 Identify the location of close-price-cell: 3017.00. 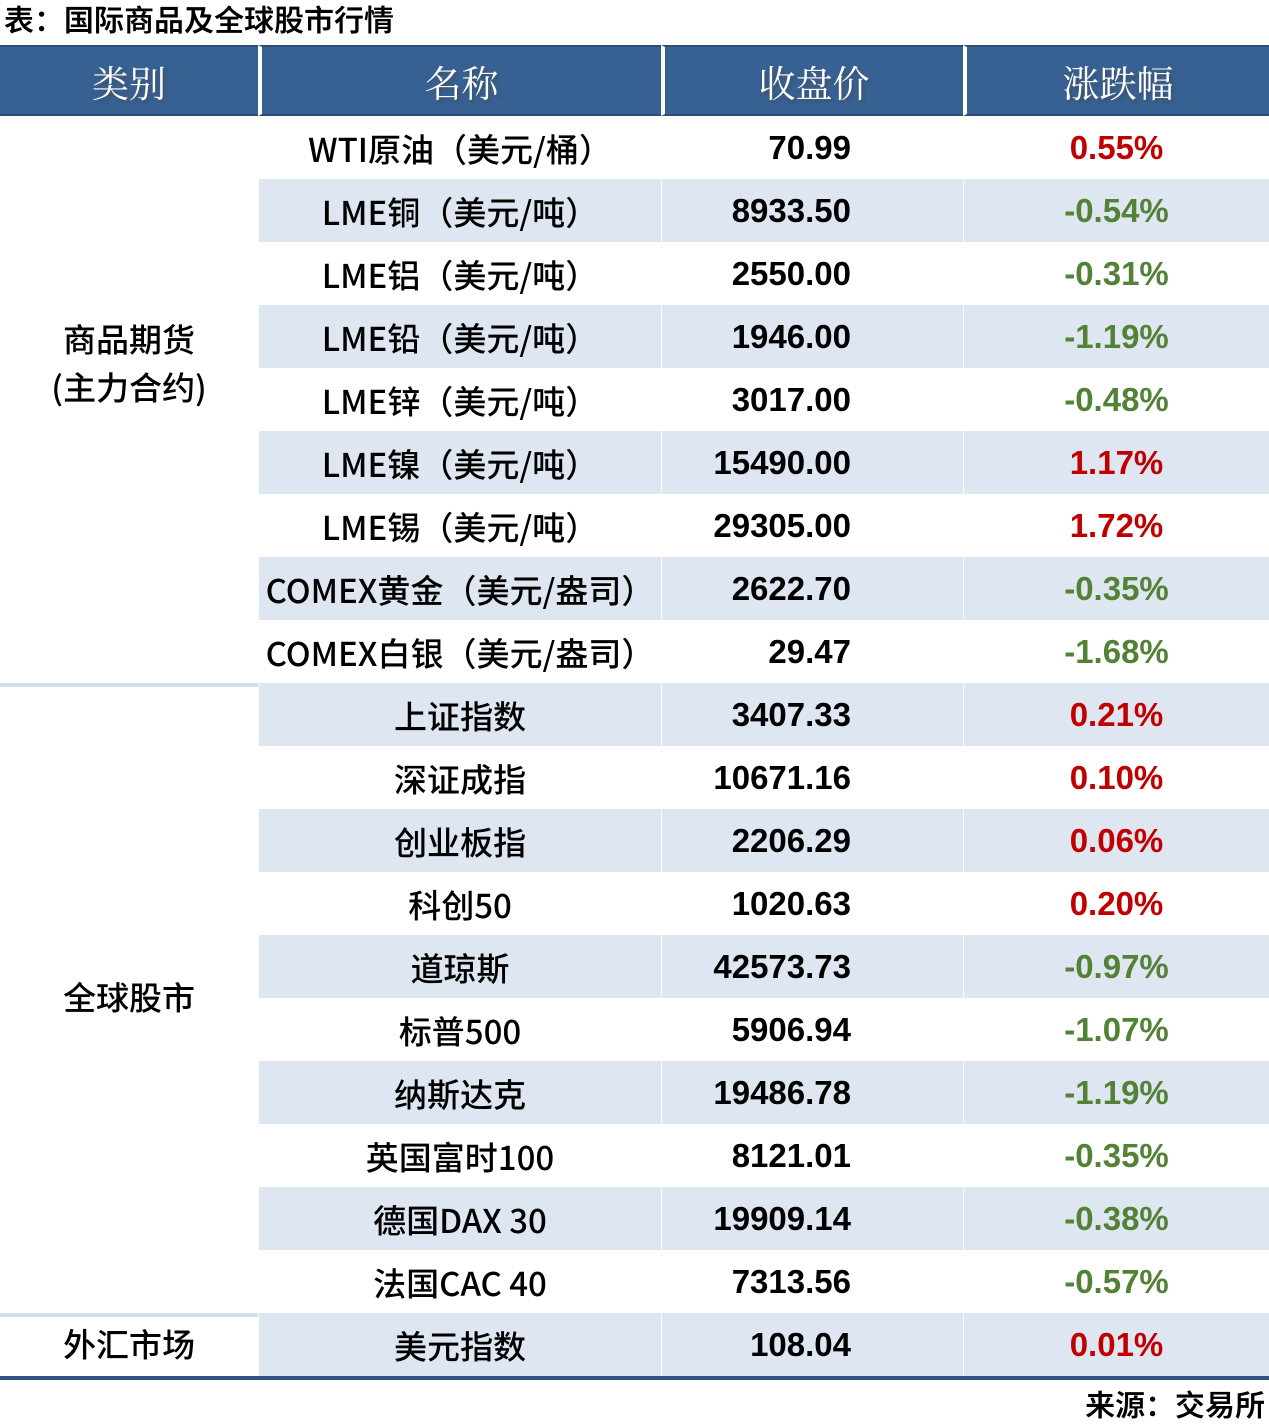
(812, 399).